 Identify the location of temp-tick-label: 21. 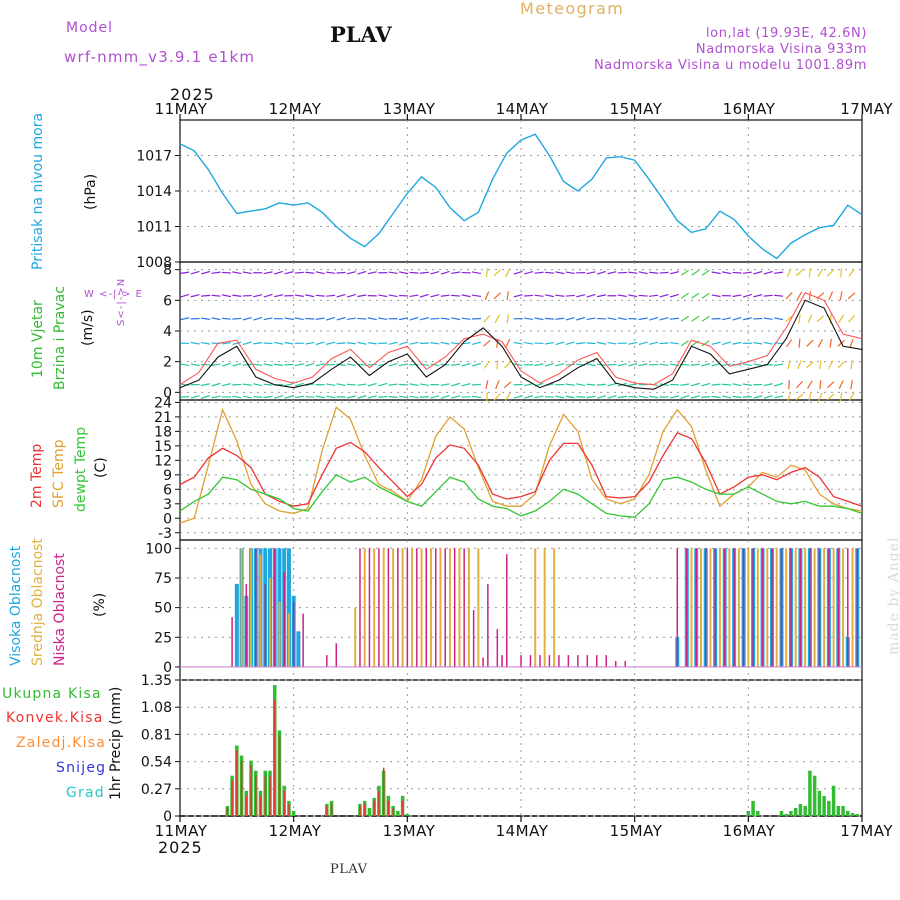
(163, 418).